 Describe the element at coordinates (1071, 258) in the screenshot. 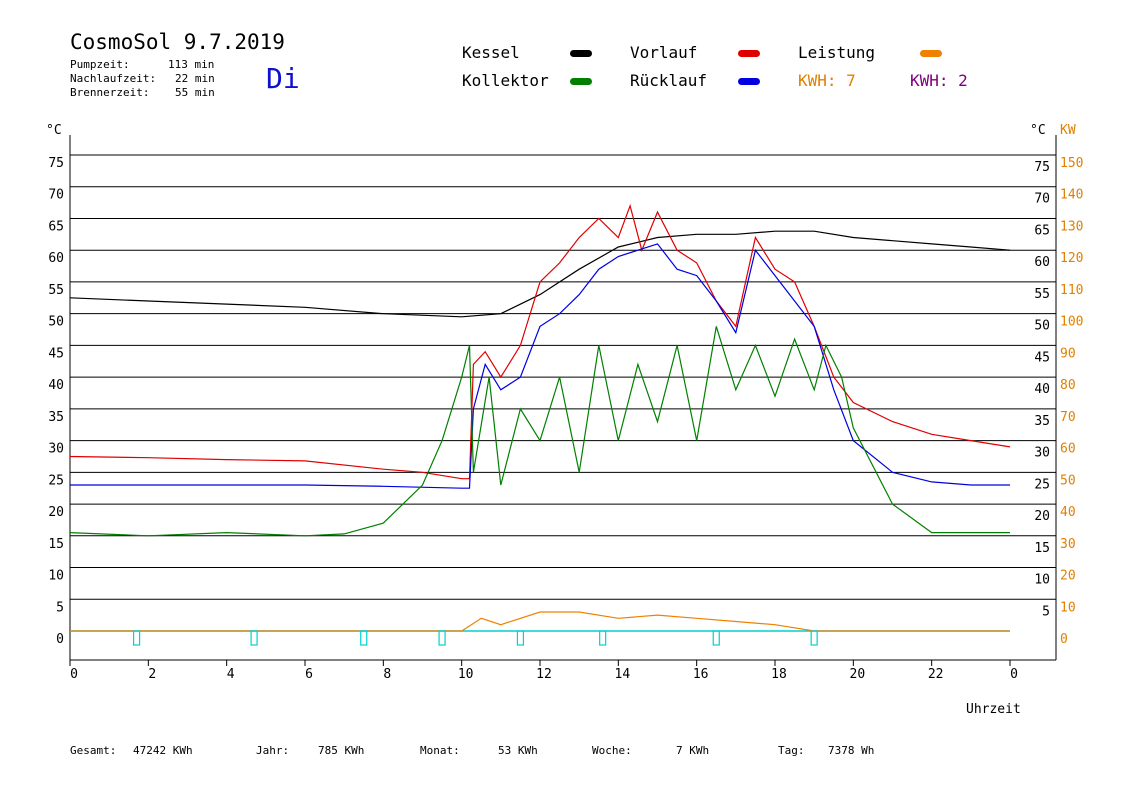

I see `kw-tick: 120` at that location.